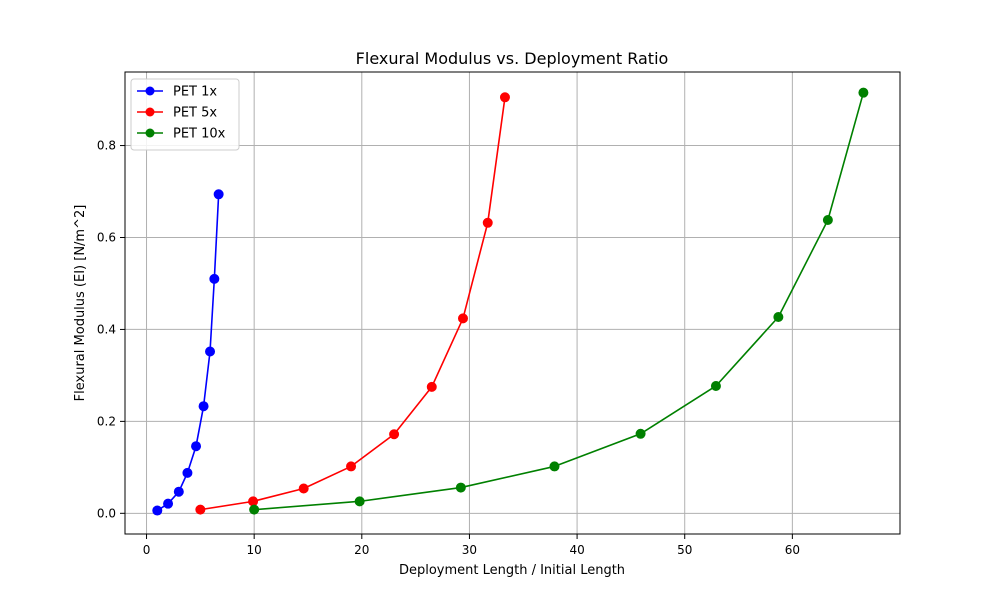  Describe the element at coordinates (106, 421) in the screenshot. I see `y-tick-label: 0.2` at that location.